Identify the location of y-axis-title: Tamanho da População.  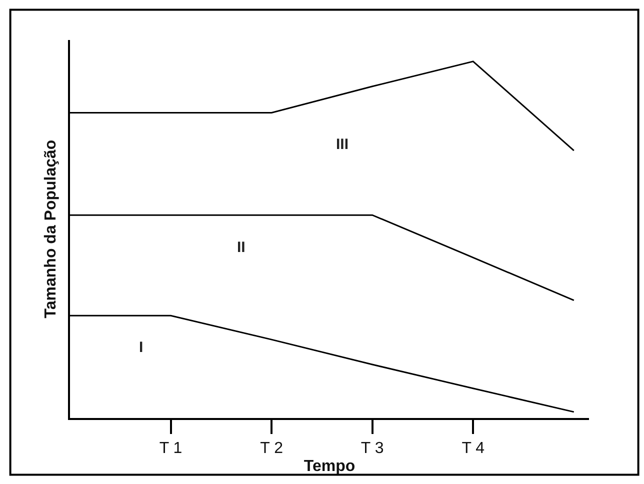
(51, 229).